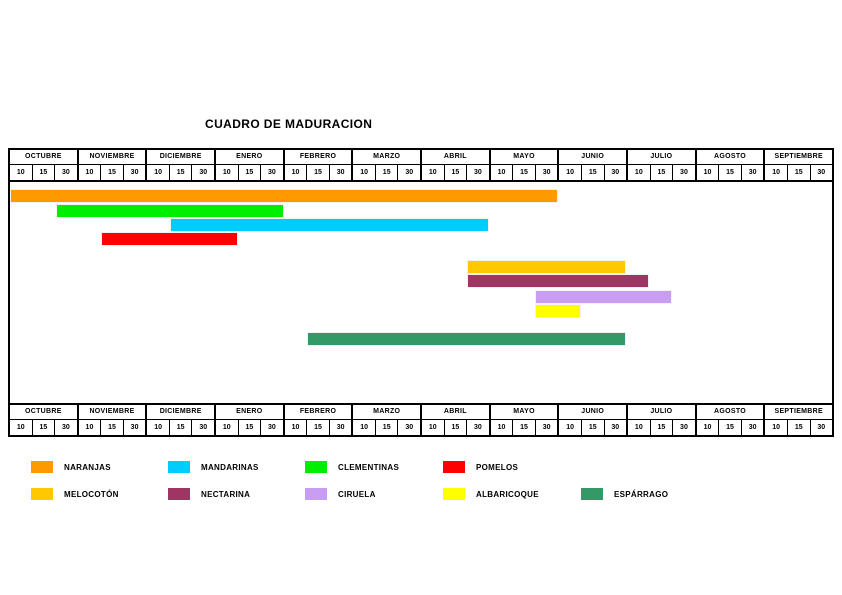 This screenshot has width=842, height=595. What do you see at coordinates (352, 467) in the screenshot?
I see `legend-item-clementinas: CLEMENTINAS` at bounding box center [352, 467].